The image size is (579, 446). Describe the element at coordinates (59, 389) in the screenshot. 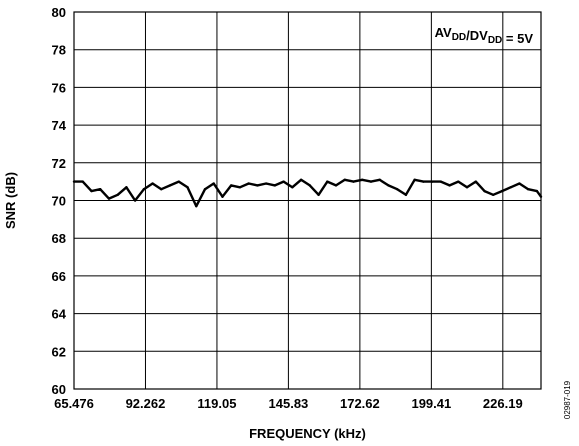

I see `y-tick-label: 60` at that location.